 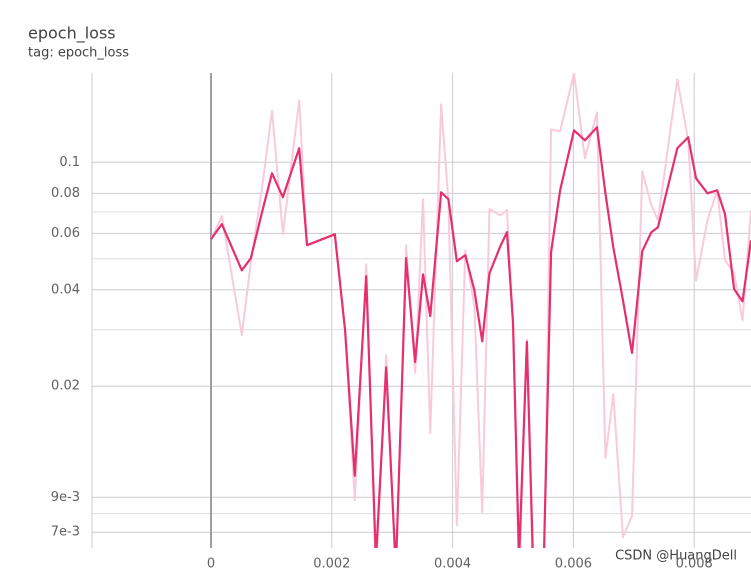 I want to click on x-tick-label: 0.002, so click(x=331, y=564).